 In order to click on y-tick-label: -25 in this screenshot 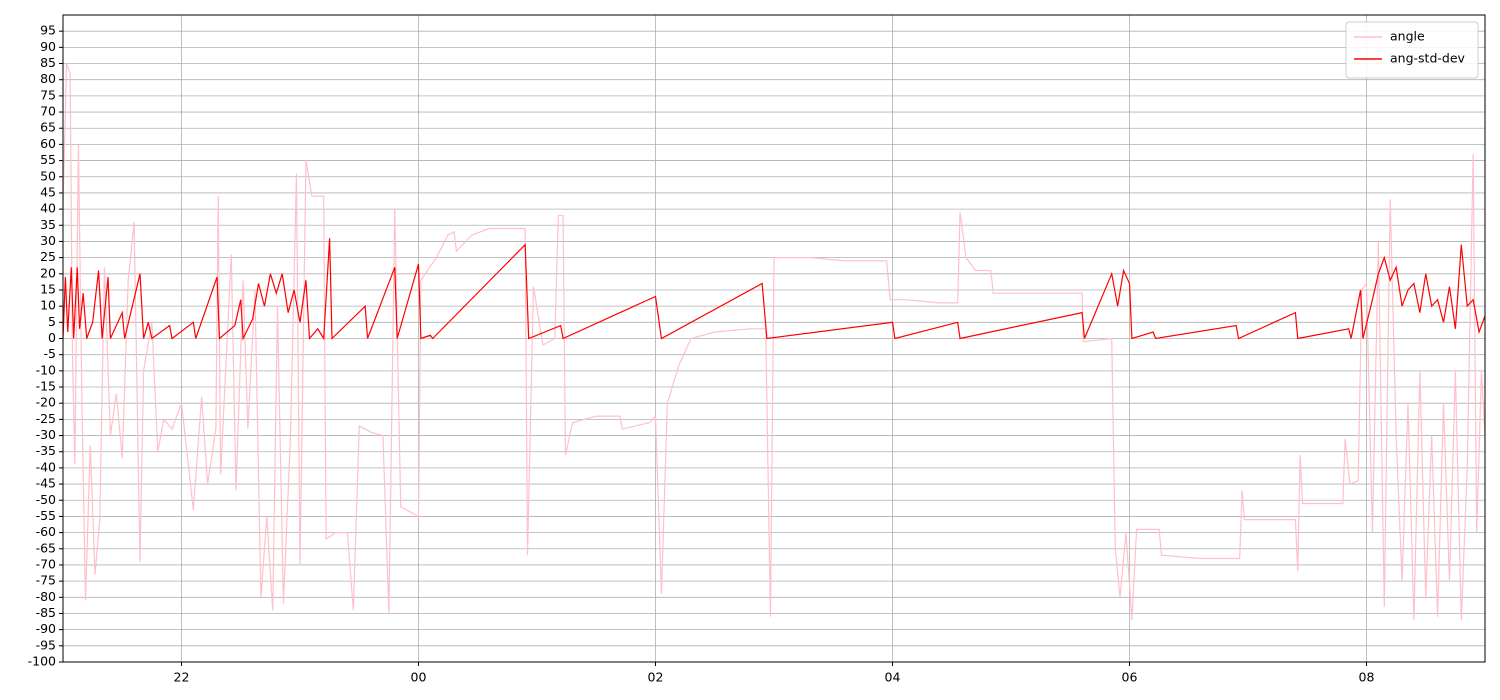, I will do `click(46, 418)`.